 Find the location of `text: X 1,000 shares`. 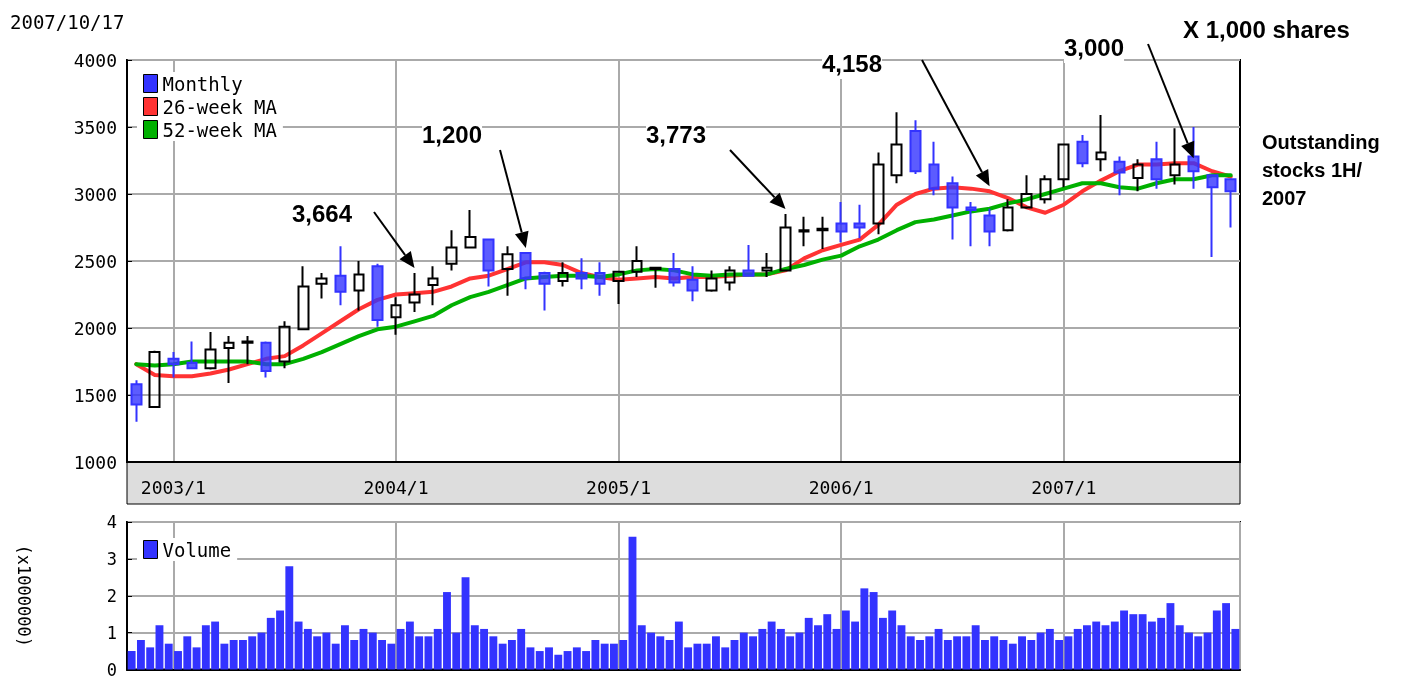

text: X 1,000 shares is located at coordinates (1266, 29).